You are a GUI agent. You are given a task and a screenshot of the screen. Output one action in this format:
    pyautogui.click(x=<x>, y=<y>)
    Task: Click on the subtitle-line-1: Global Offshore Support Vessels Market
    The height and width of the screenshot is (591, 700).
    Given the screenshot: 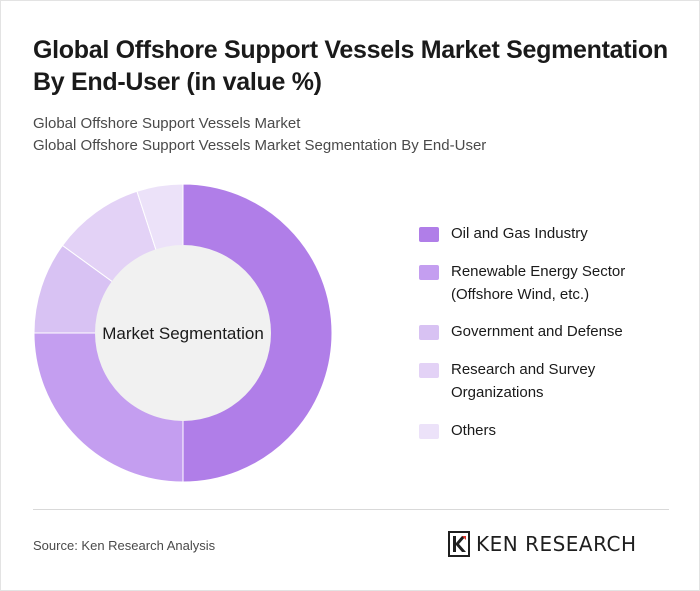 What is the action you would take?
    pyautogui.click(x=167, y=123)
    